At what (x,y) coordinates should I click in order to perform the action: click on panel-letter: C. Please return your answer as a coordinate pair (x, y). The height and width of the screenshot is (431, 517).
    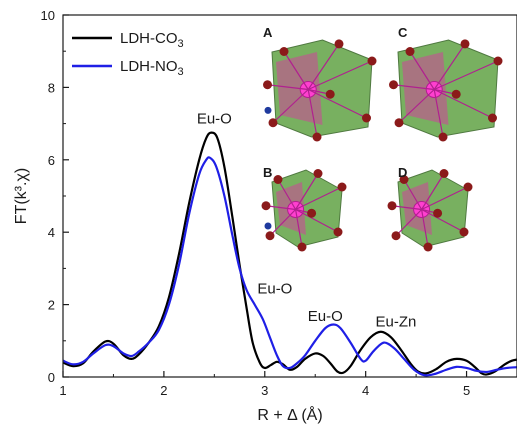
    Looking at the image, I should click on (403, 32).